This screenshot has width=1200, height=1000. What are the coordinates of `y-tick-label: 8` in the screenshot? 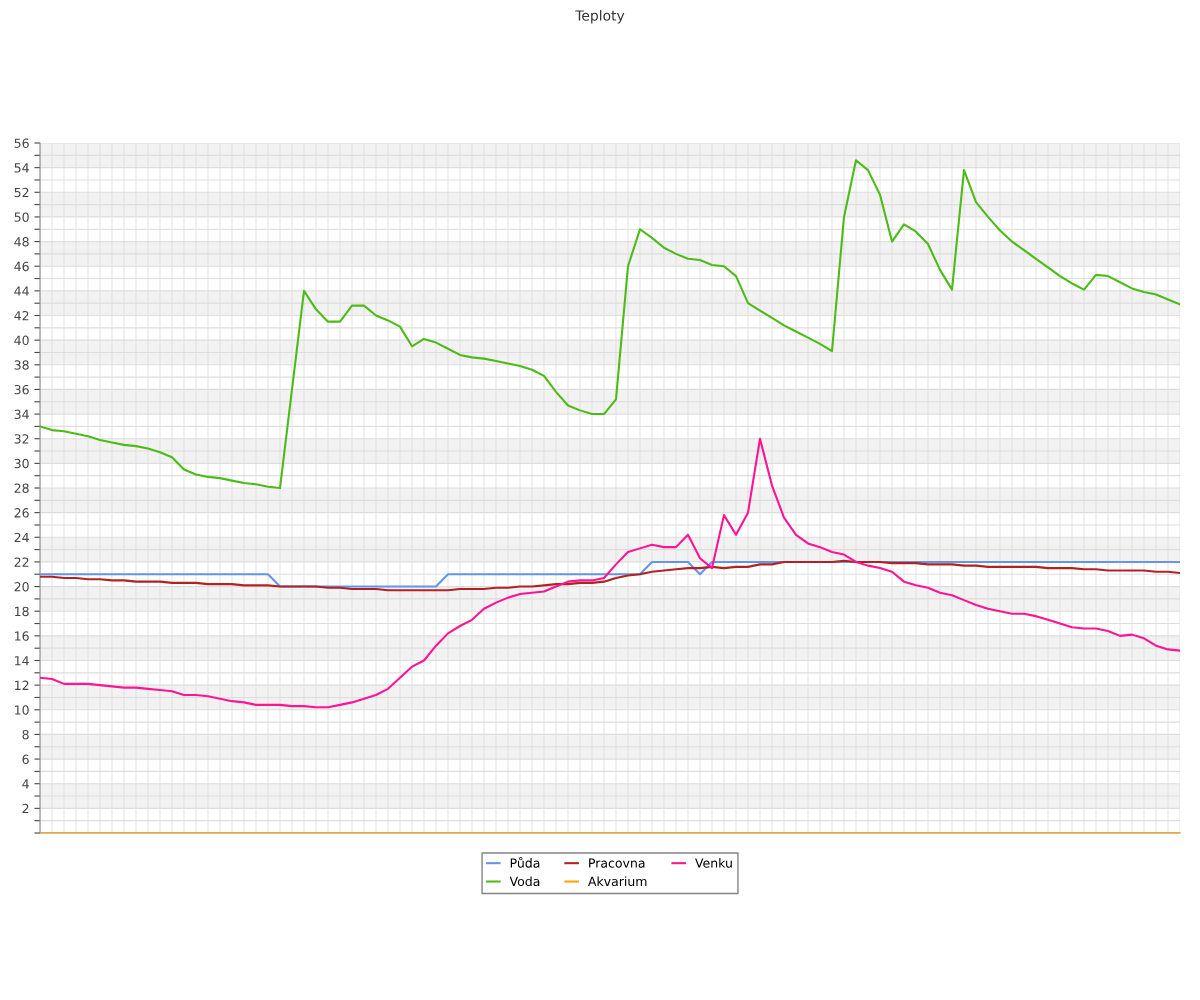 It's located at (25, 734).